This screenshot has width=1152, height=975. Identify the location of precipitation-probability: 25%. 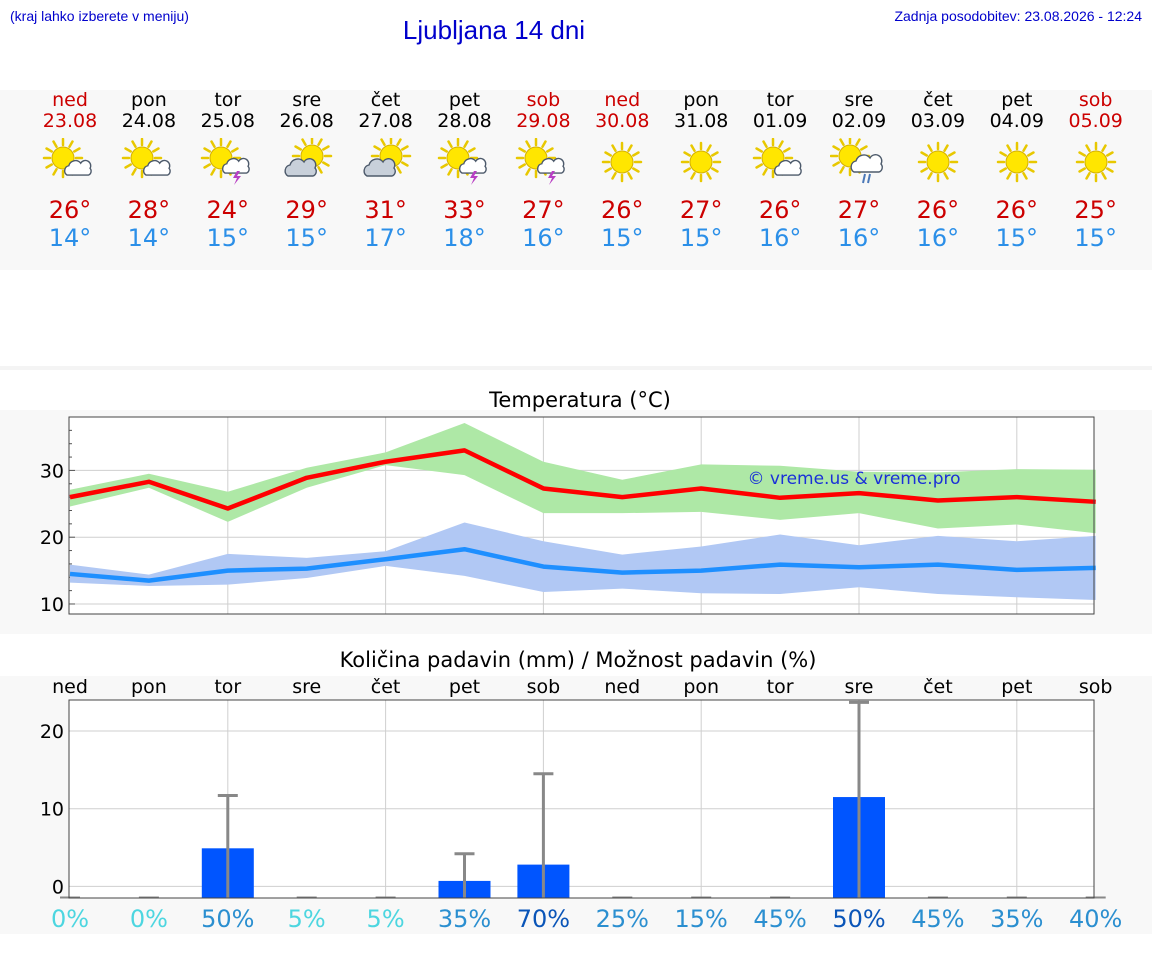
(622, 919).